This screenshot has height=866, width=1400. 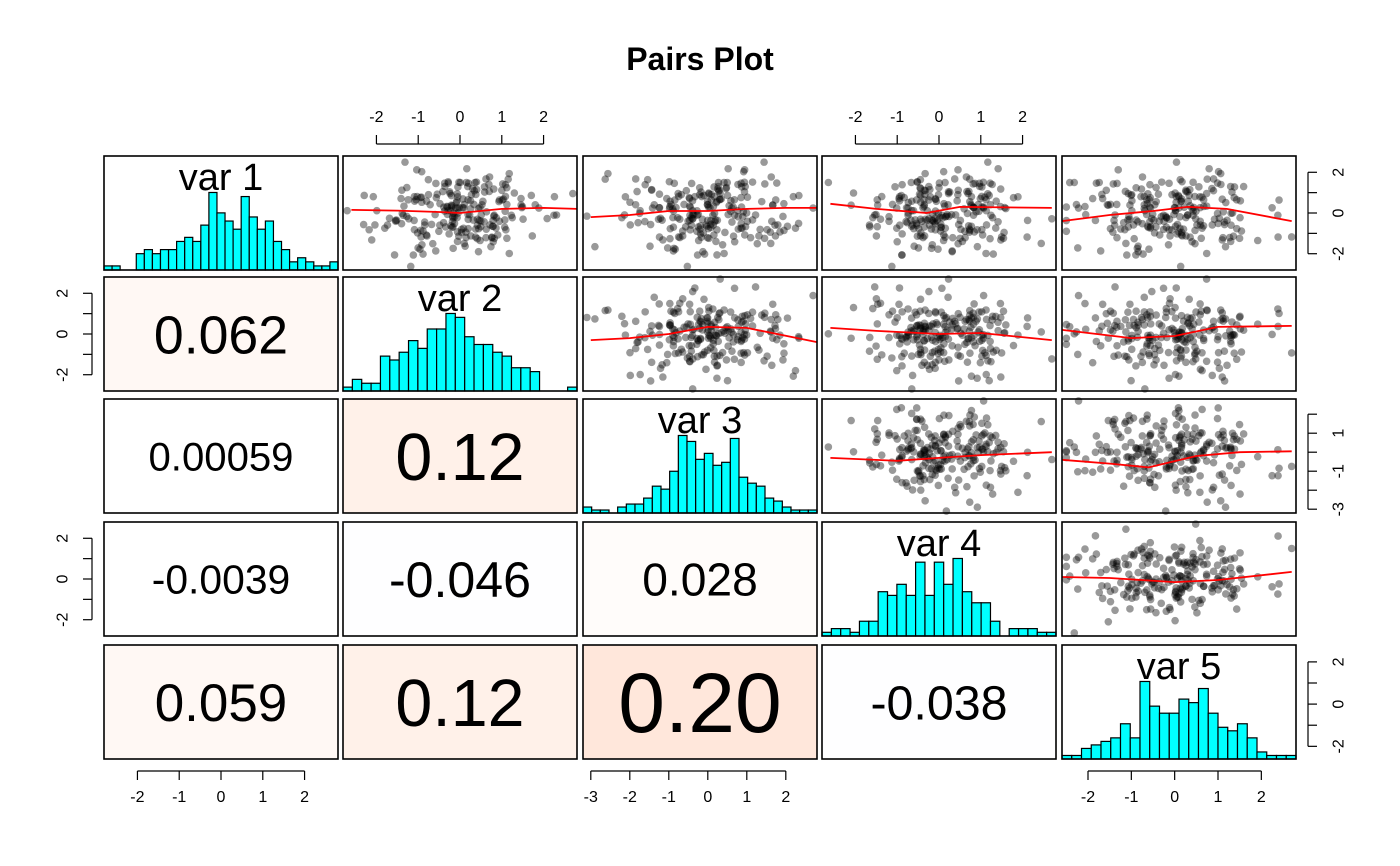 I want to click on correlation-cell, so click(x=221, y=456).